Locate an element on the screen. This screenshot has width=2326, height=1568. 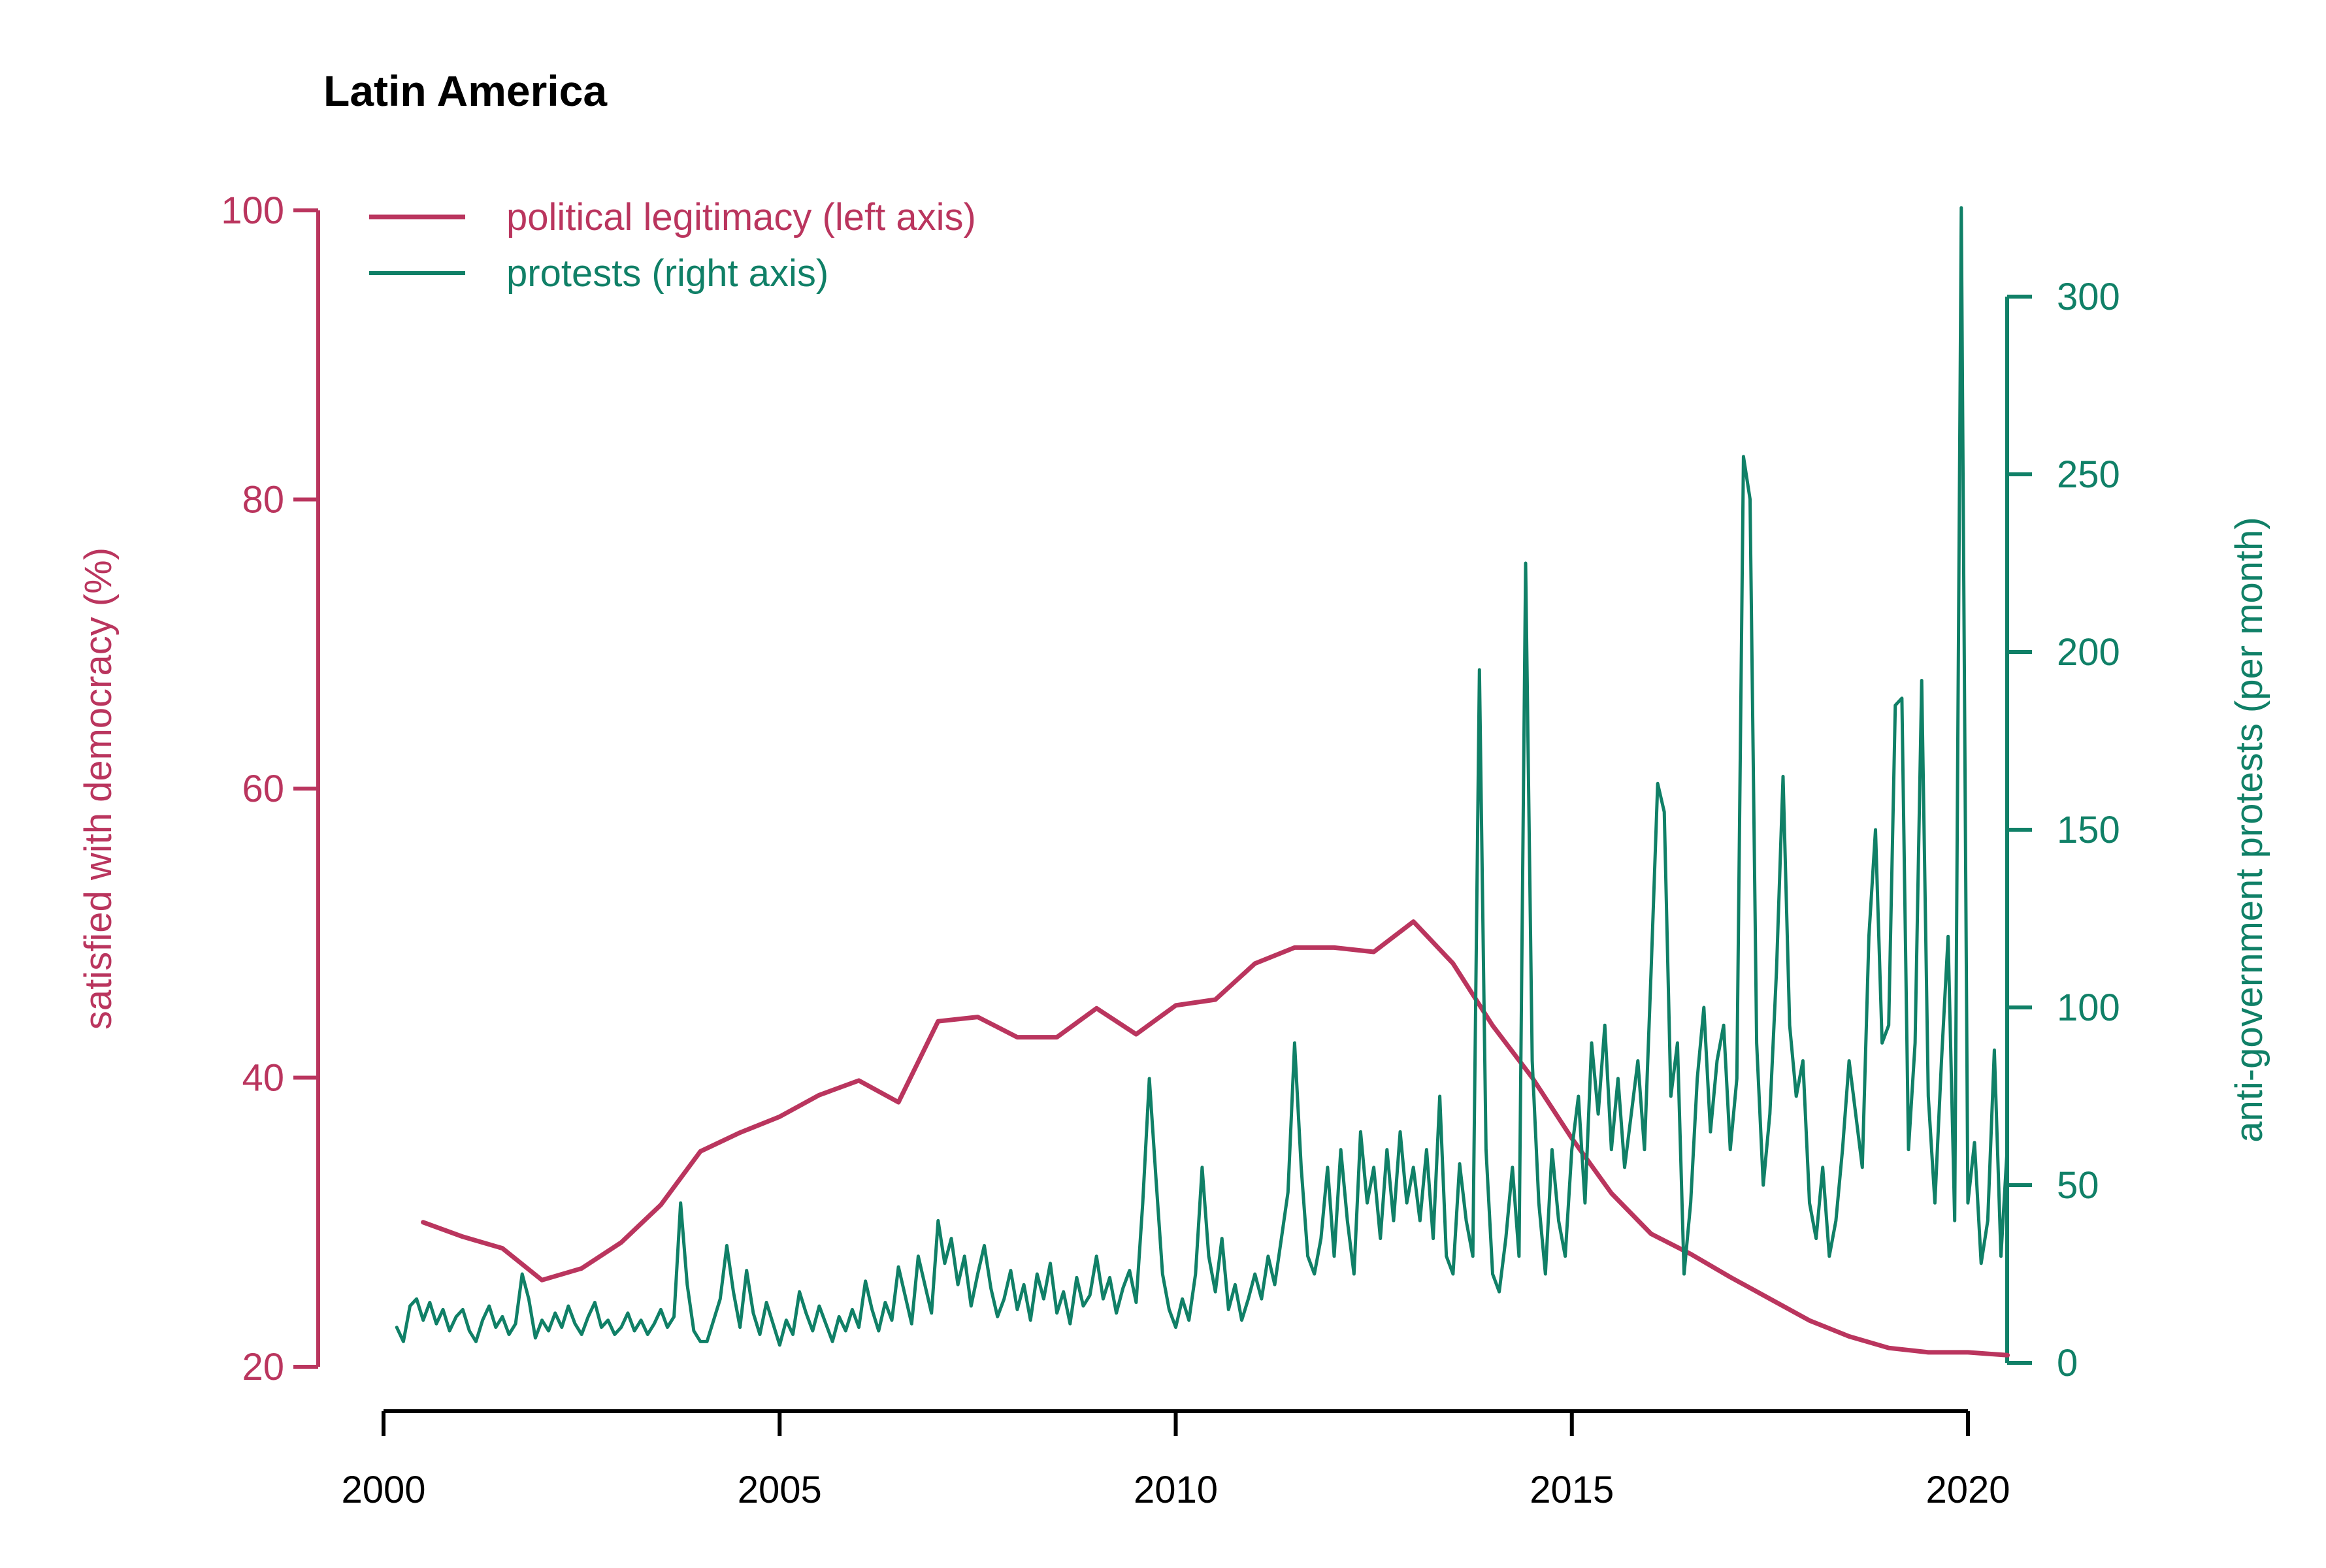
chart-title: Latin America is located at coordinates (466, 91).